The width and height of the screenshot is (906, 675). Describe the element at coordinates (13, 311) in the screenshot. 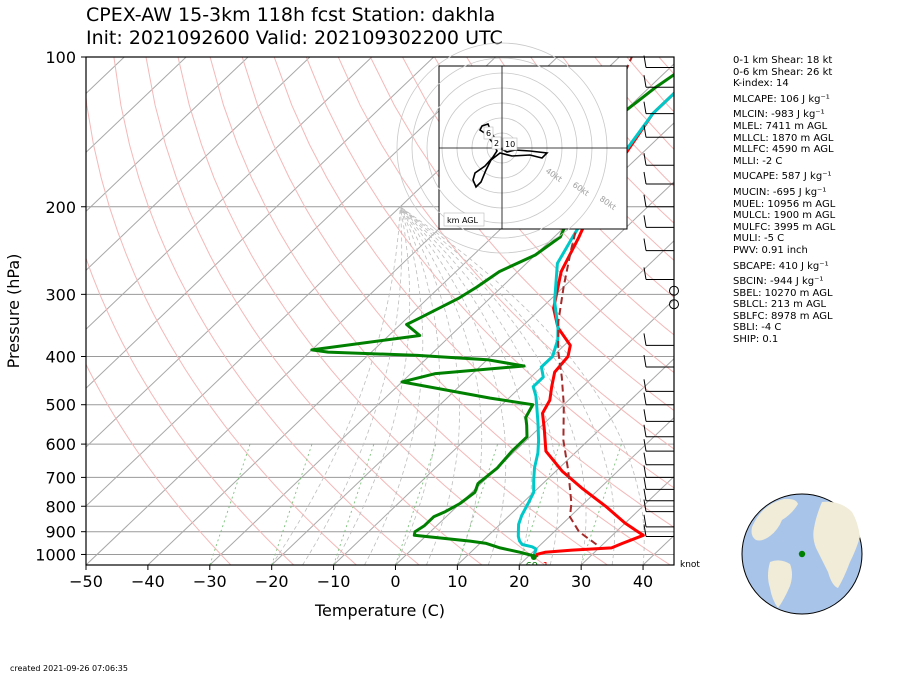

I see `y-axis-label: Pressure (hPa)` at that location.